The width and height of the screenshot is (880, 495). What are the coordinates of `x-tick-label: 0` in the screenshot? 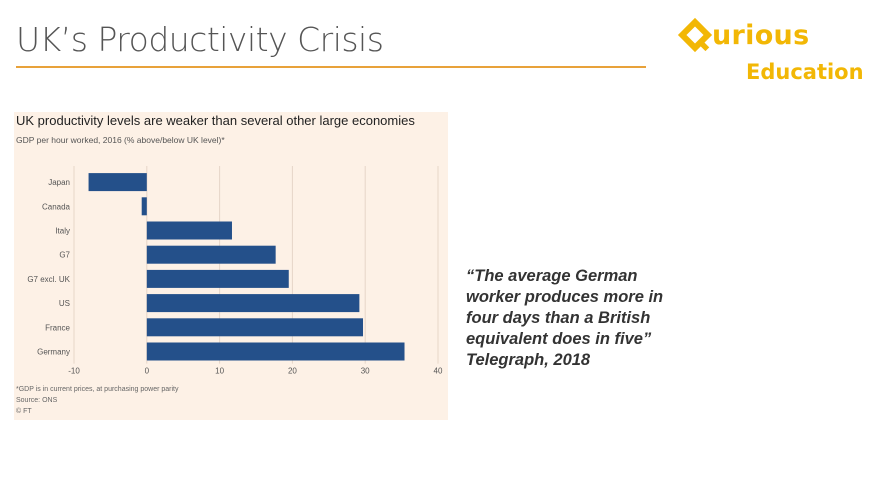 It's located at (147, 371).